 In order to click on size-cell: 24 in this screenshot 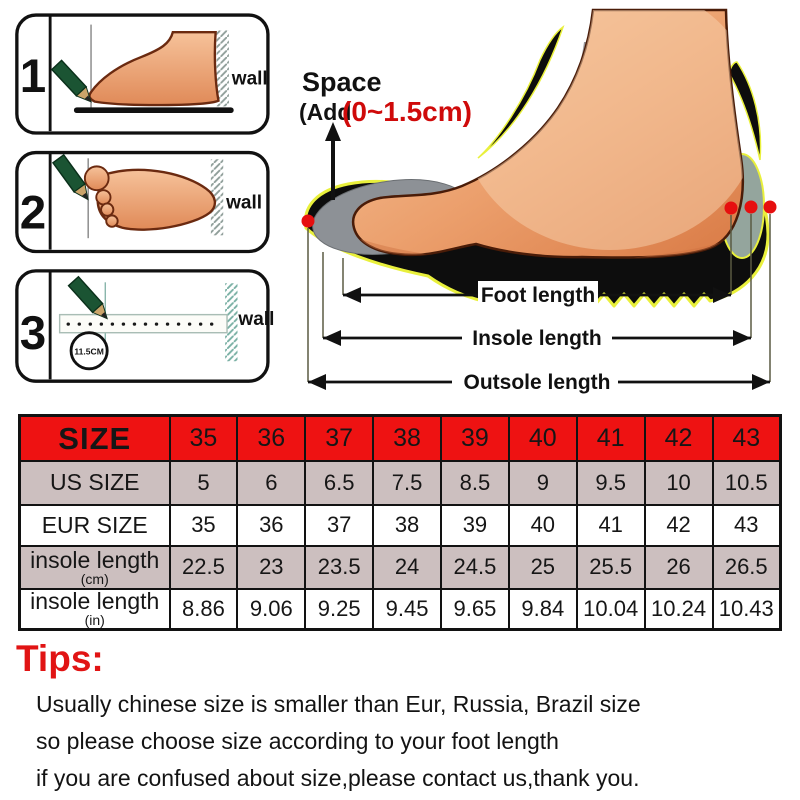, I will do `click(407, 567)`.